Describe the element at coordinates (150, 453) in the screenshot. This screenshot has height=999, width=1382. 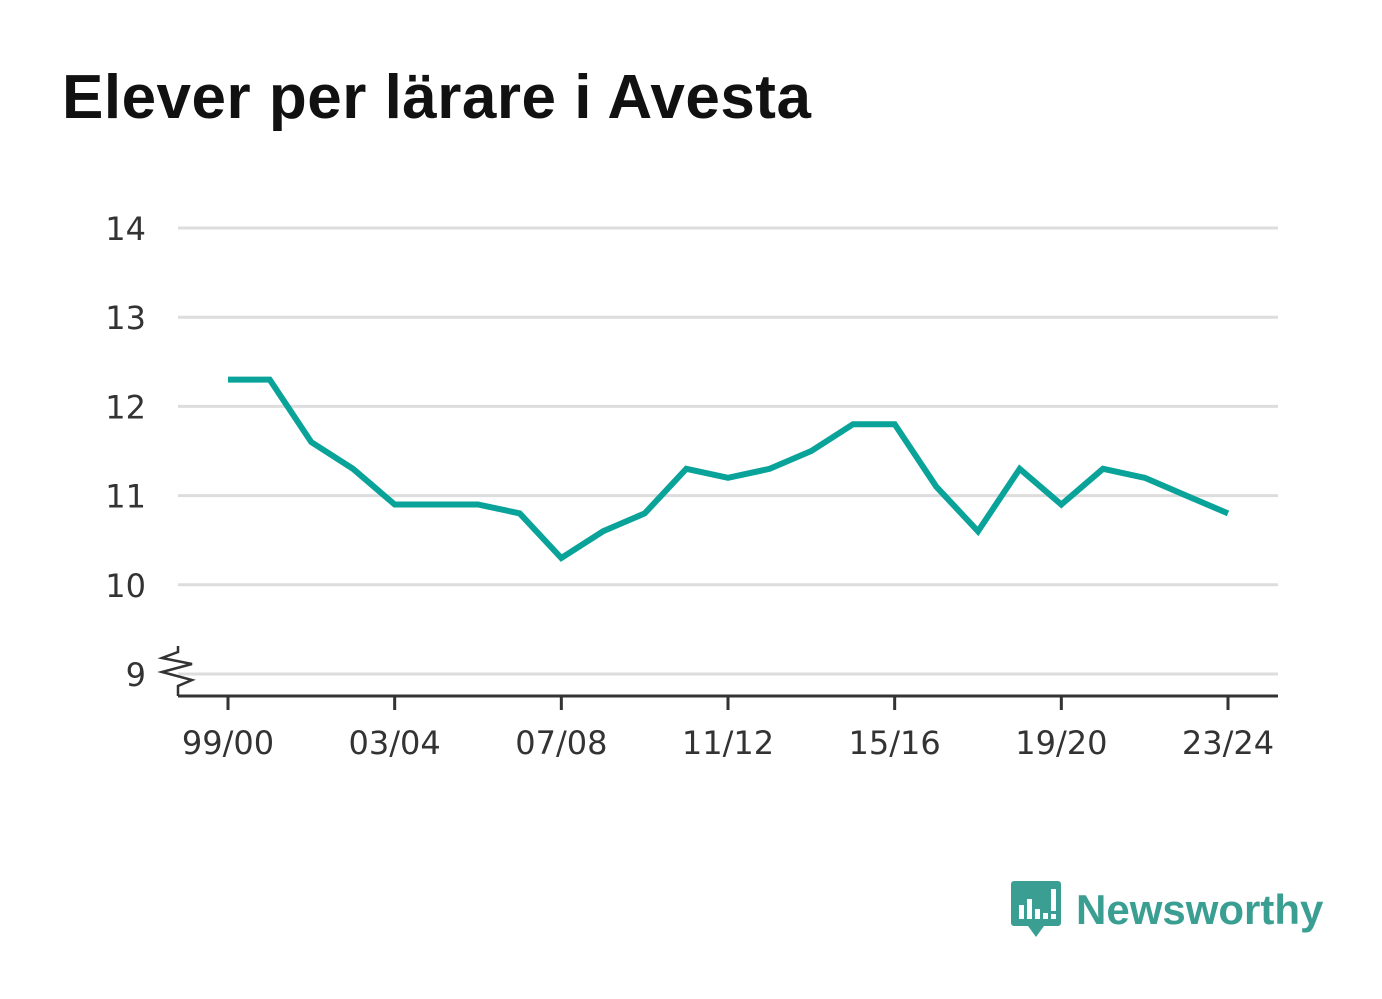
I see `y-axis-ticks: 9 10 11 12 13 14` at that location.